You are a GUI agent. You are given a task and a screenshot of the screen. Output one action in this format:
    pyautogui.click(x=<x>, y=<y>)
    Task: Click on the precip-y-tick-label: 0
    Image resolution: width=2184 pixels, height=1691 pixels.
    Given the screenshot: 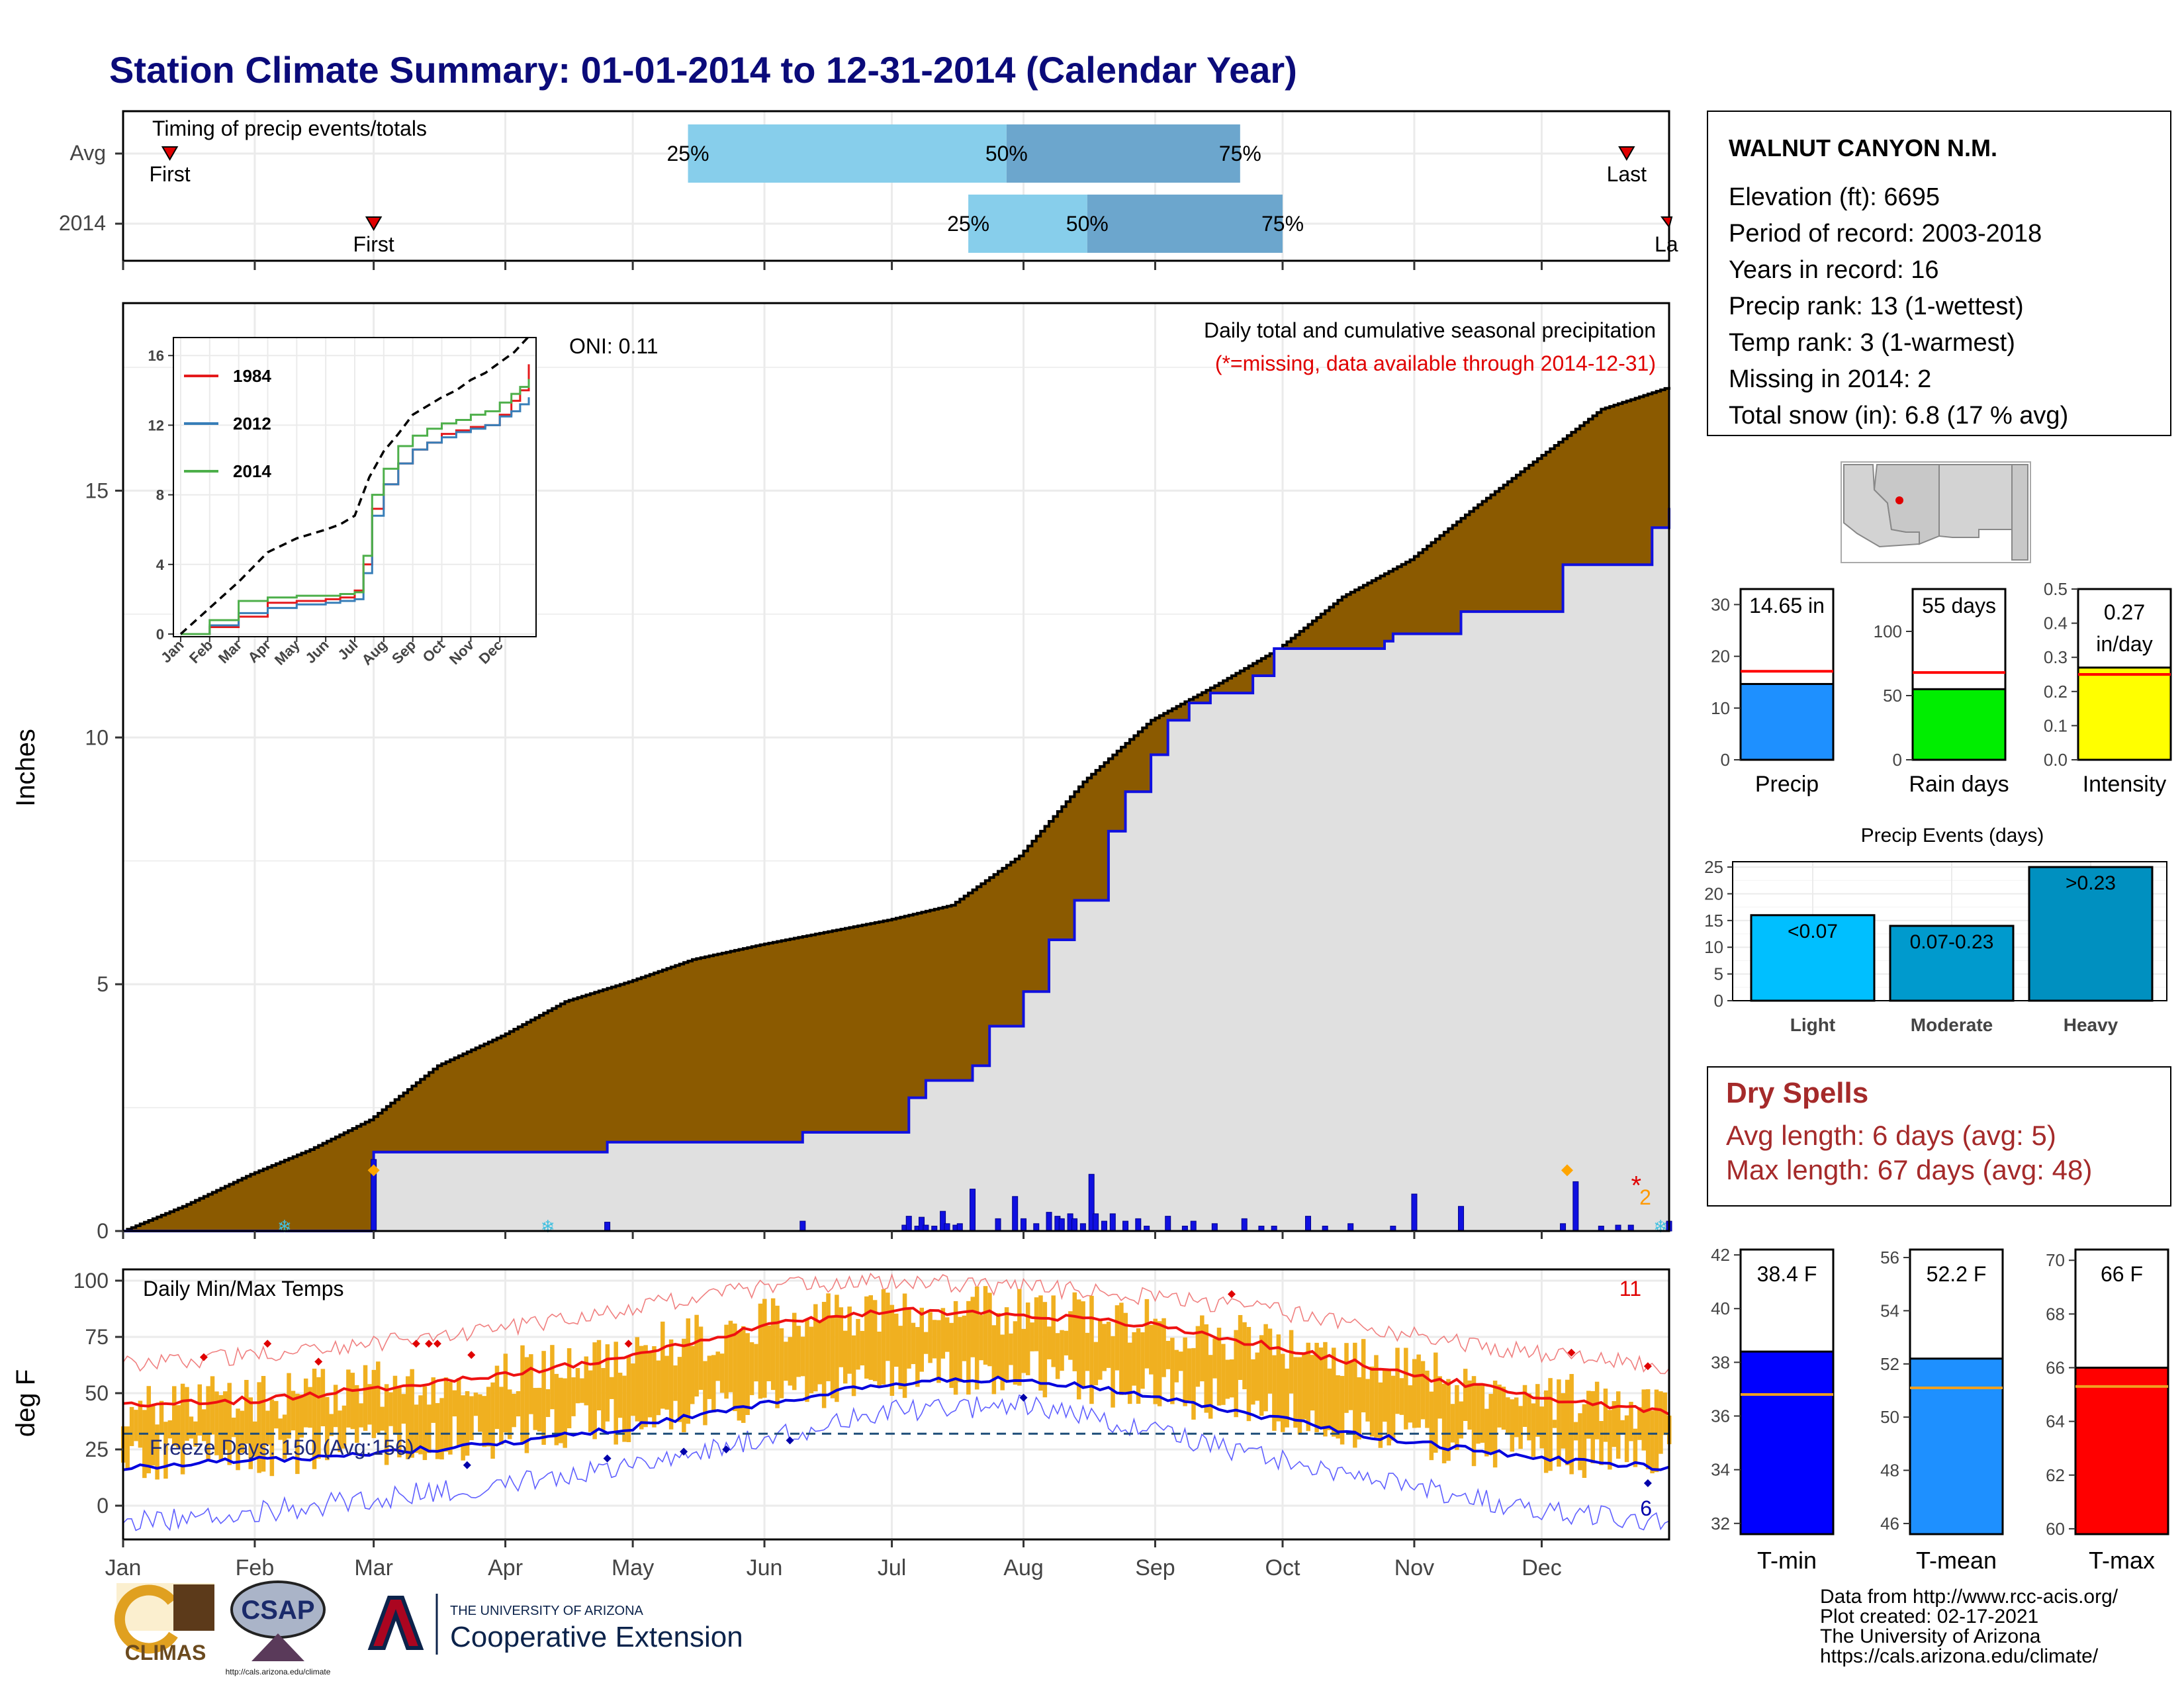 What is the action you would take?
    pyautogui.click(x=103, y=1231)
    